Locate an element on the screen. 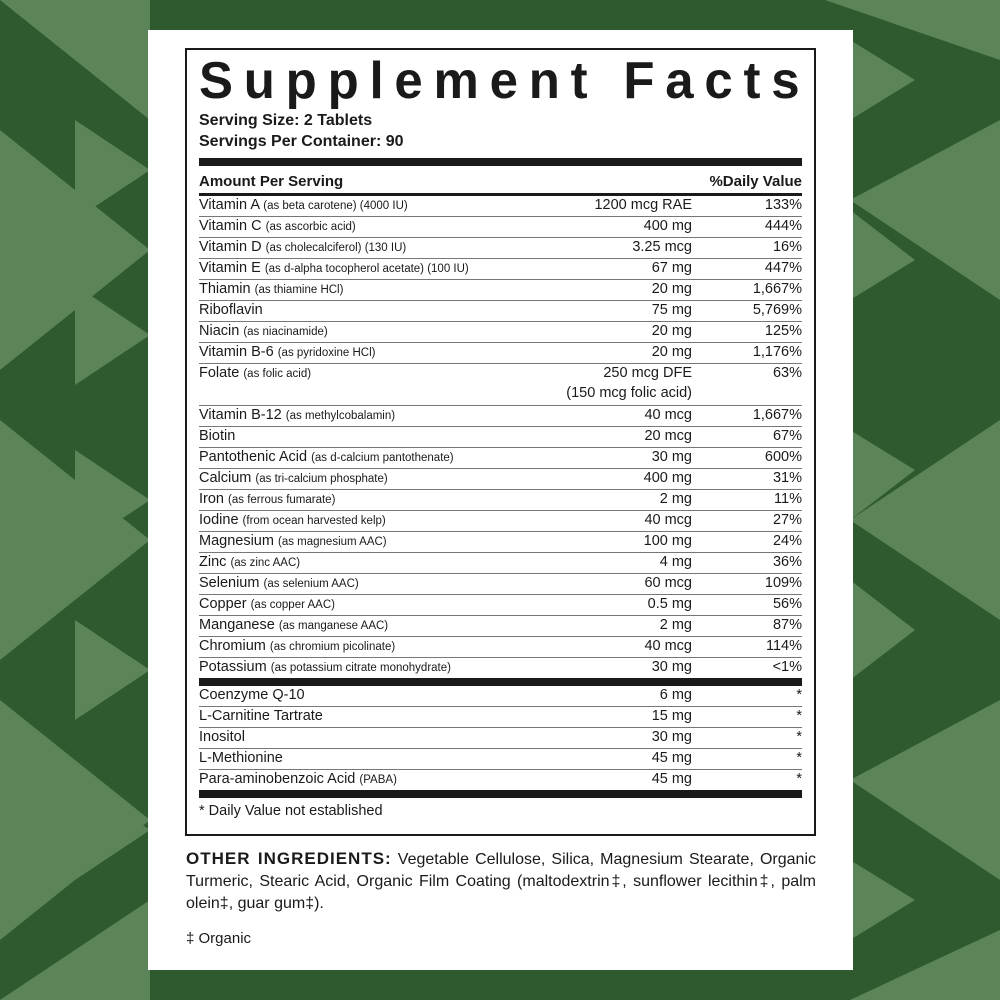  nutrient-row: Vitamin C (as ascorbic acid) 400 mg 444% is located at coordinates (500, 227).